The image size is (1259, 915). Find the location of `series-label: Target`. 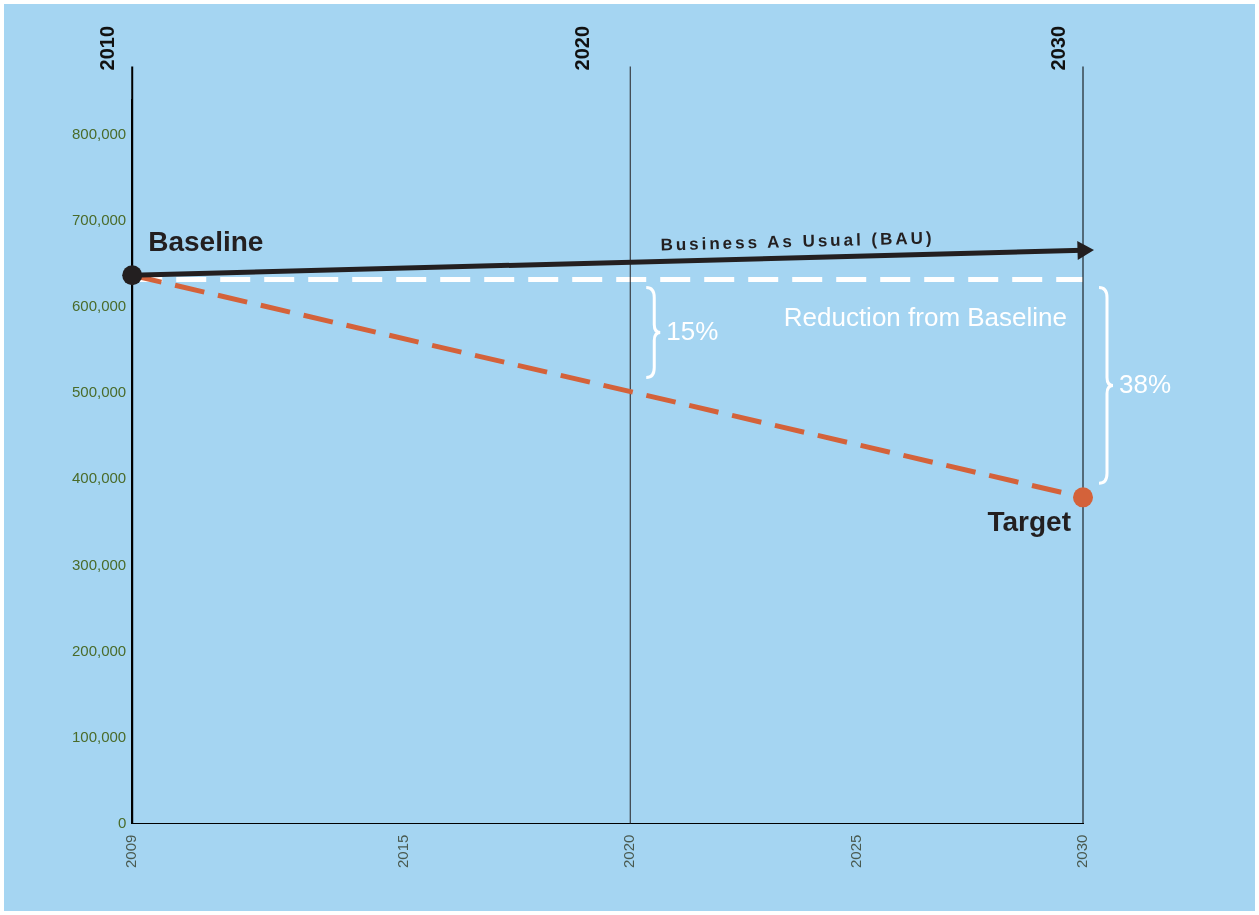

series-label: Target is located at coordinates (1029, 522).